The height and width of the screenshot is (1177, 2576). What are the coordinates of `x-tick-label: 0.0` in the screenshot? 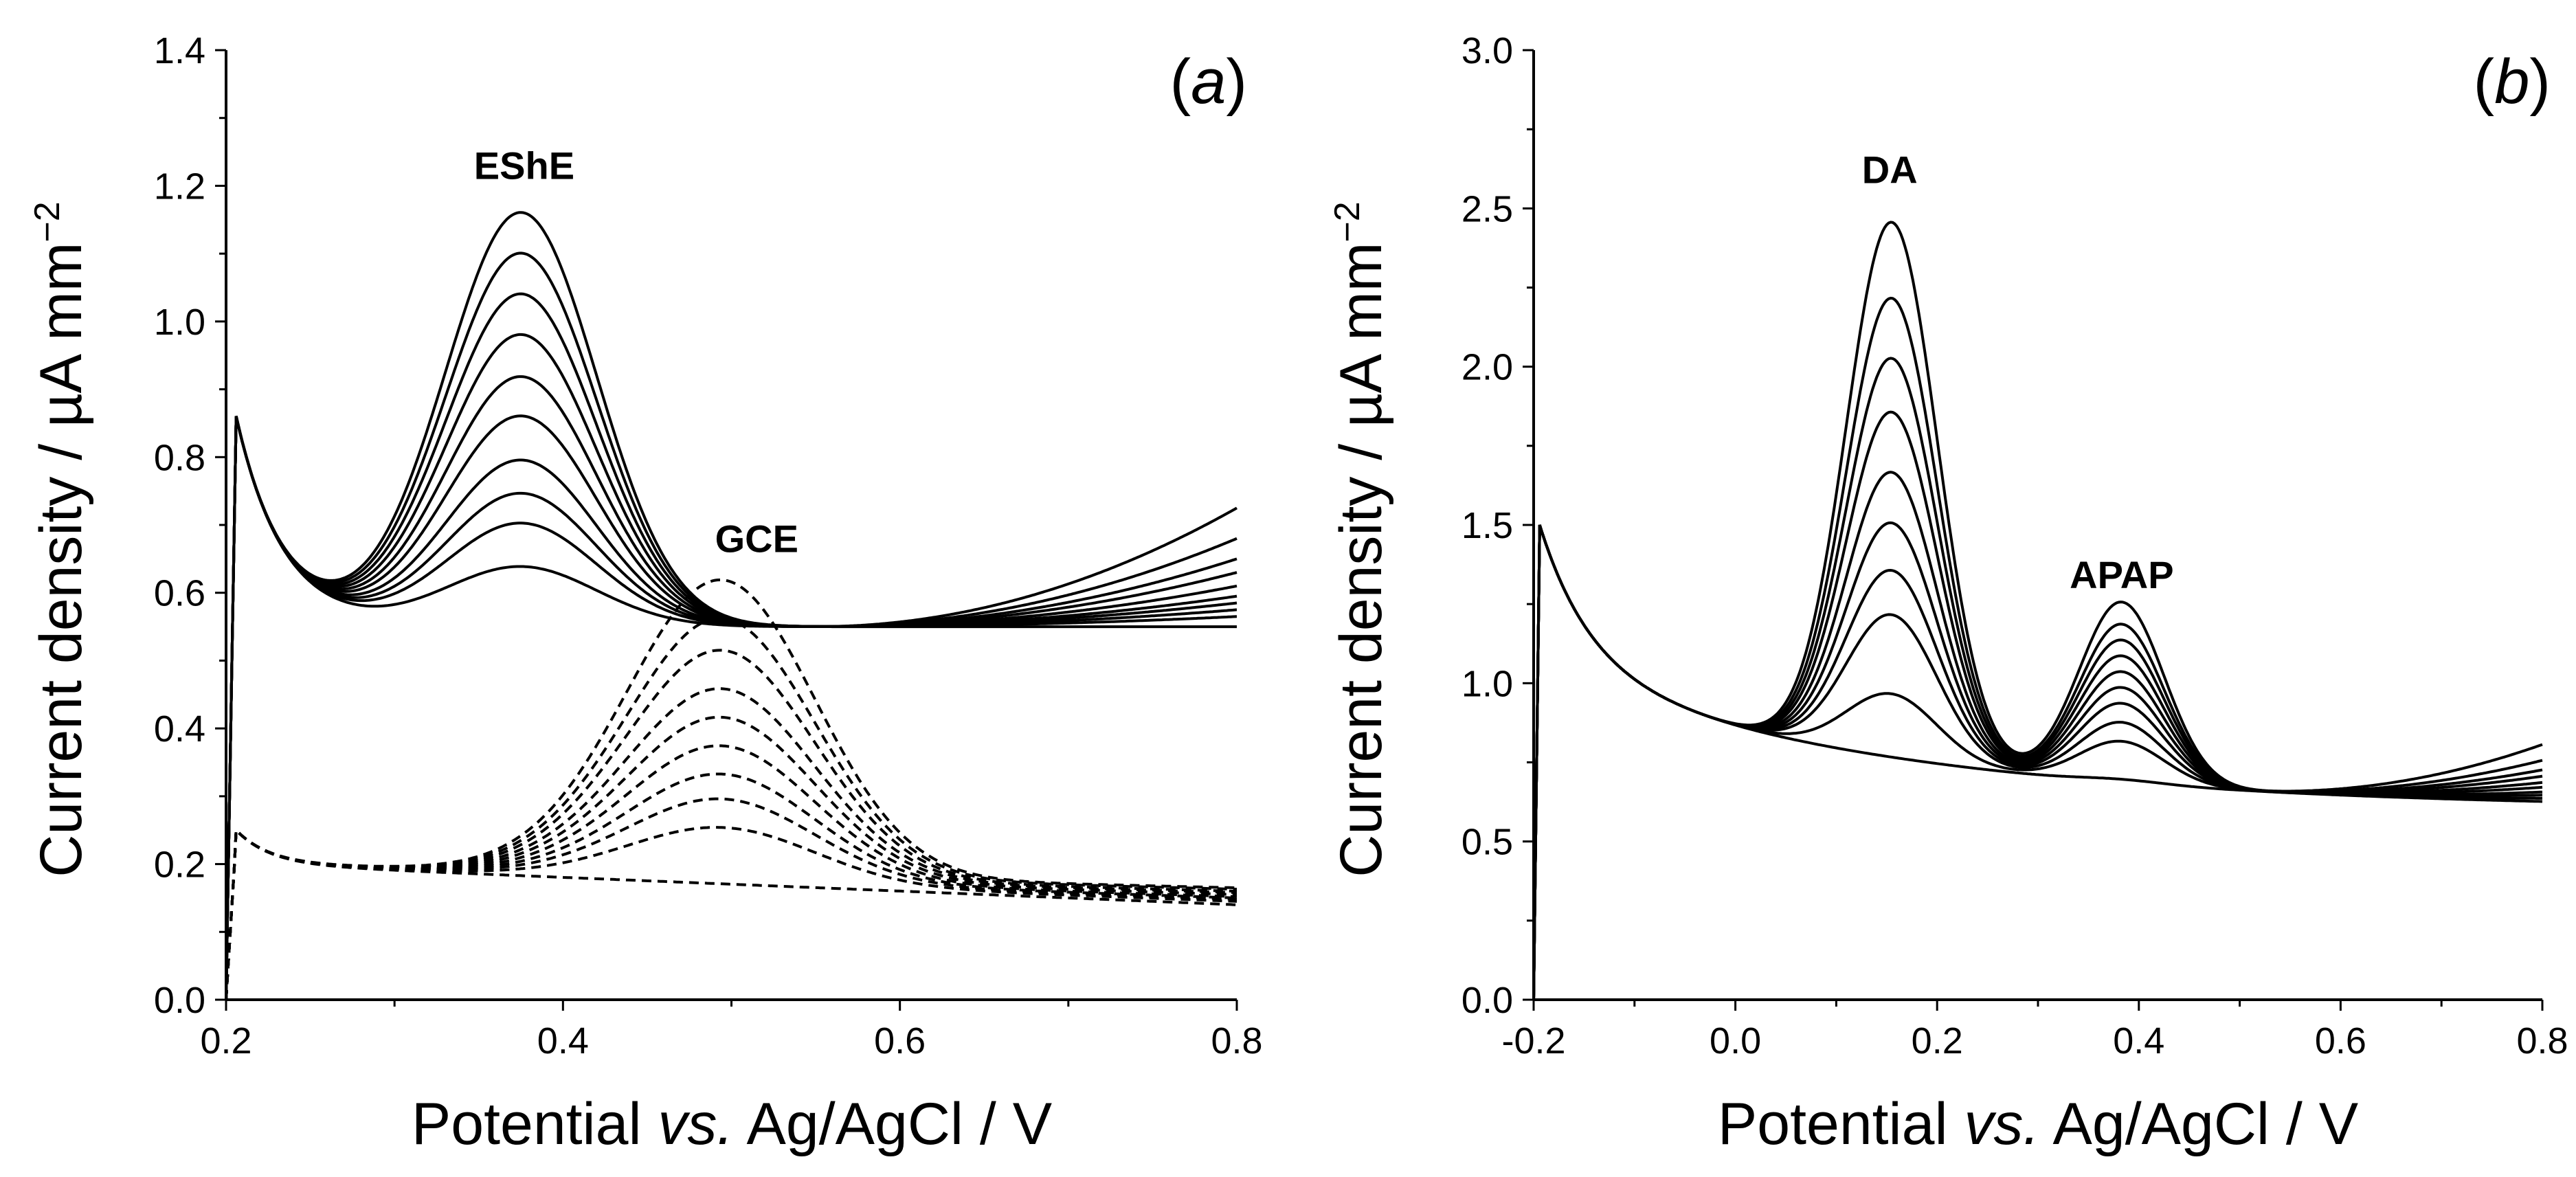 It's located at (1735, 1041).